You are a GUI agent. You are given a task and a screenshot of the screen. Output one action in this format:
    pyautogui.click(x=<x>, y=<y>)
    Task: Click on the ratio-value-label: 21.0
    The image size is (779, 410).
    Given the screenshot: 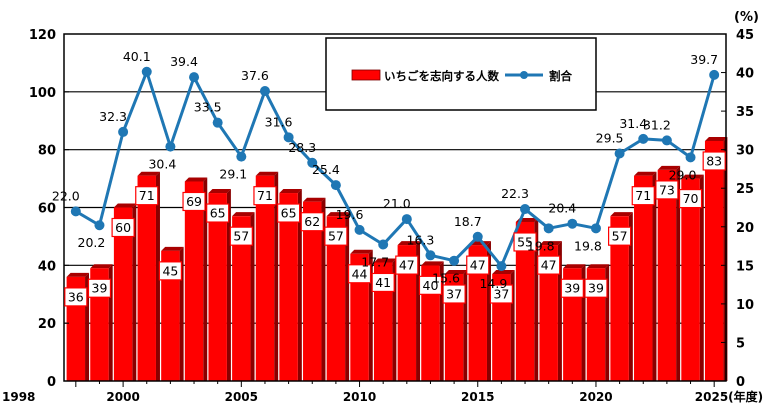 What is the action you would take?
    pyautogui.click(x=397, y=203)
    